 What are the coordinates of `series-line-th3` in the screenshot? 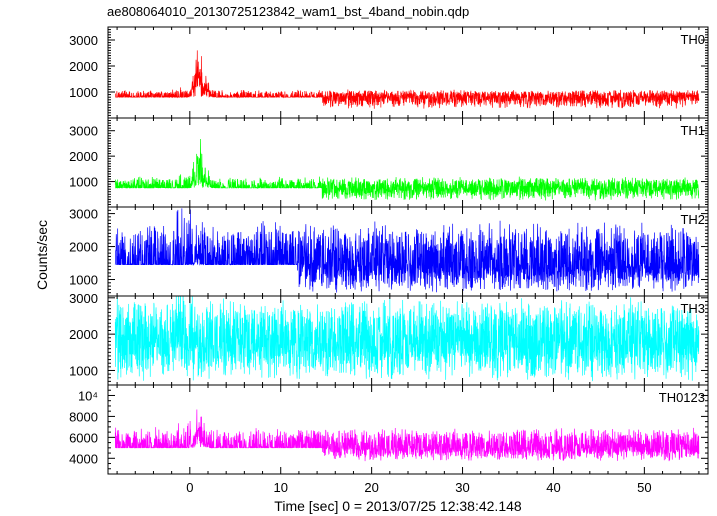 It's located at (407, 339).